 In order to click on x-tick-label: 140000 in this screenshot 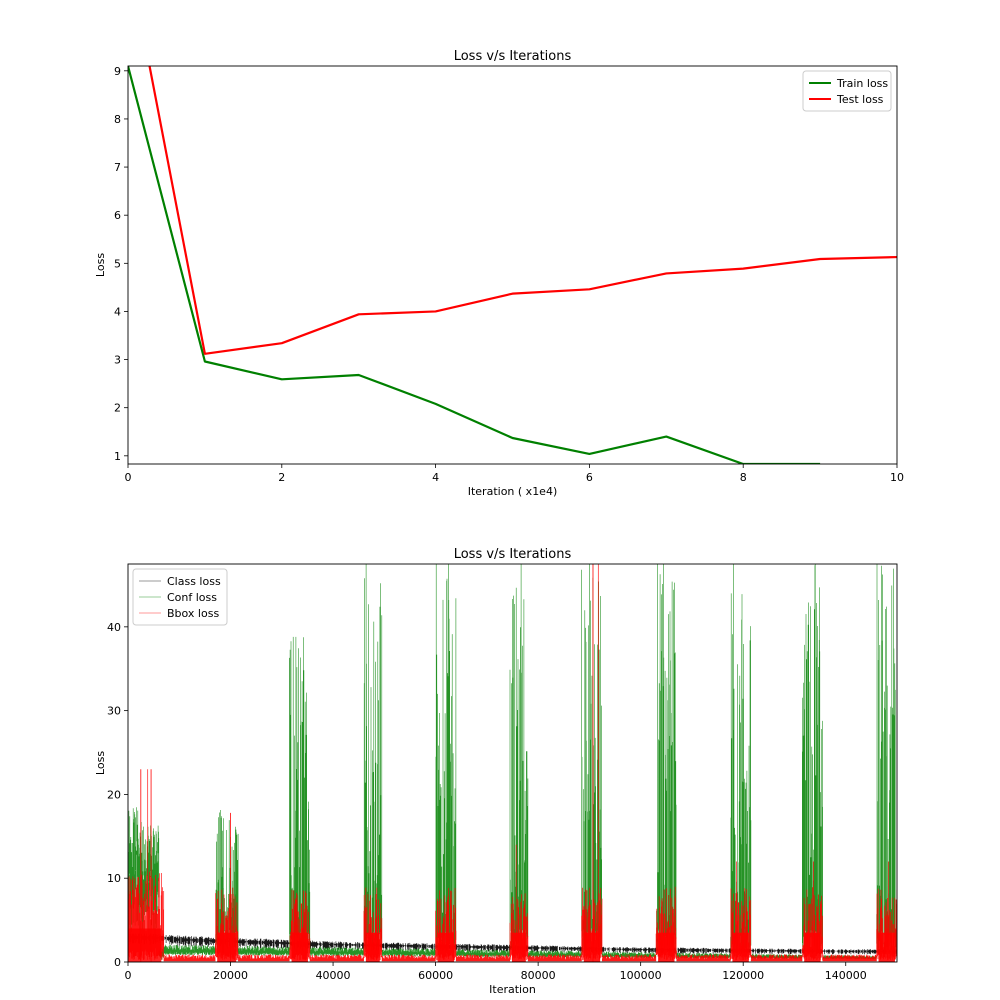, I will do `click(846, 975)`.